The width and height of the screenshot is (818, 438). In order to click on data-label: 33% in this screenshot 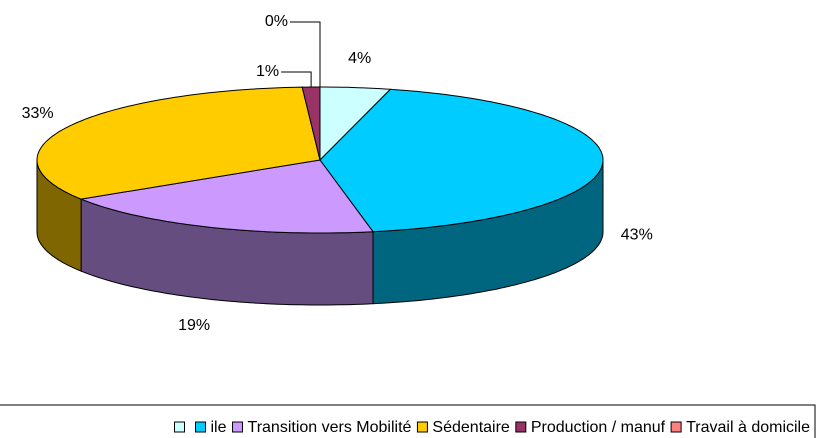, I will do `click(38, 113)`.